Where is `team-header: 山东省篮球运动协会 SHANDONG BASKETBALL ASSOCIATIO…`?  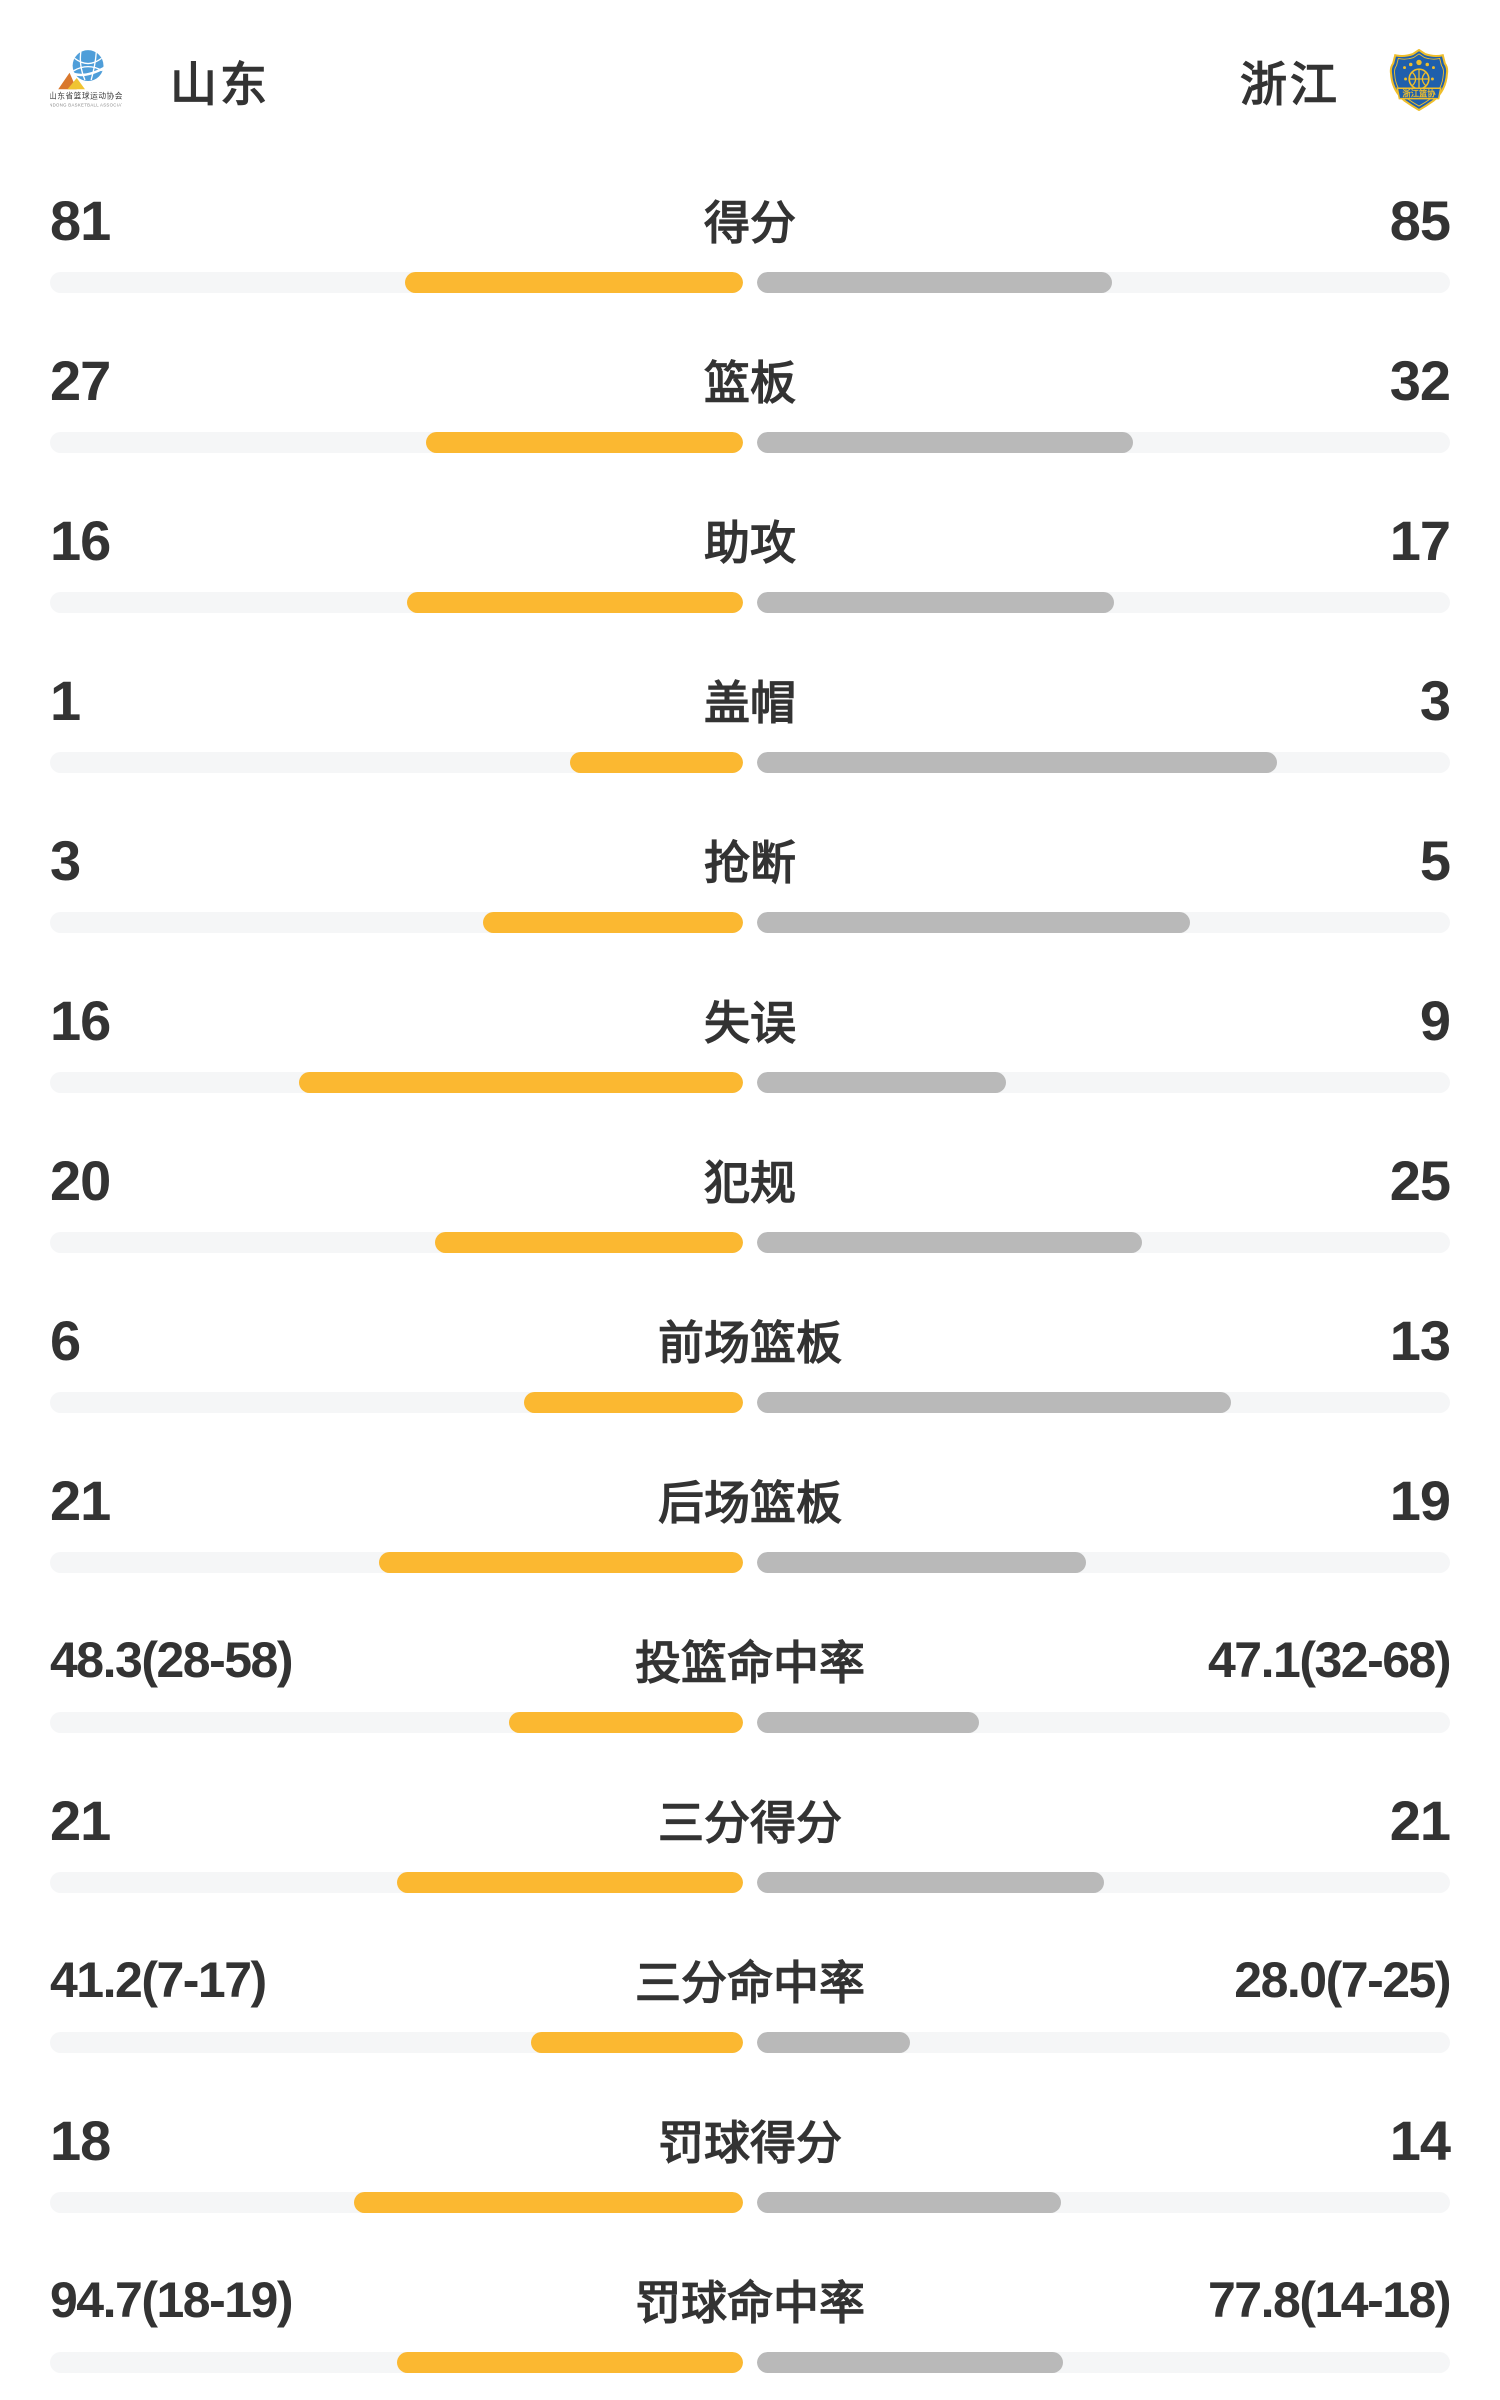
team-header: 山东省篮球运动协会 SHANDONG BASKETBALL ASSOCIATIO… is located at coordinates (750, 80).